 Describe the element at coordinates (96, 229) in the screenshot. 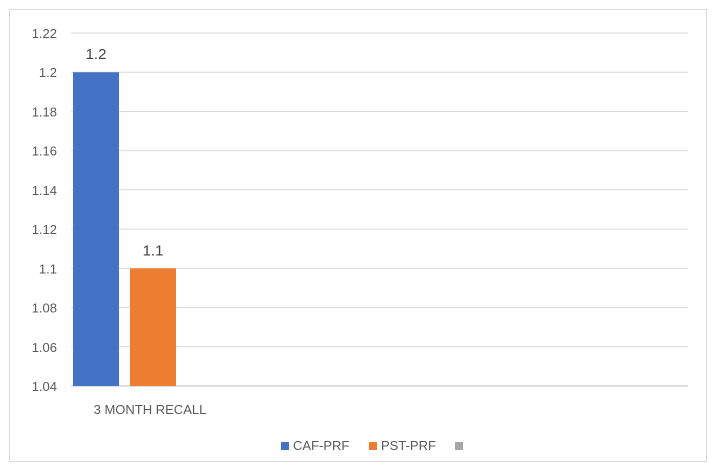

I see `bar-caf-prf` at that location.